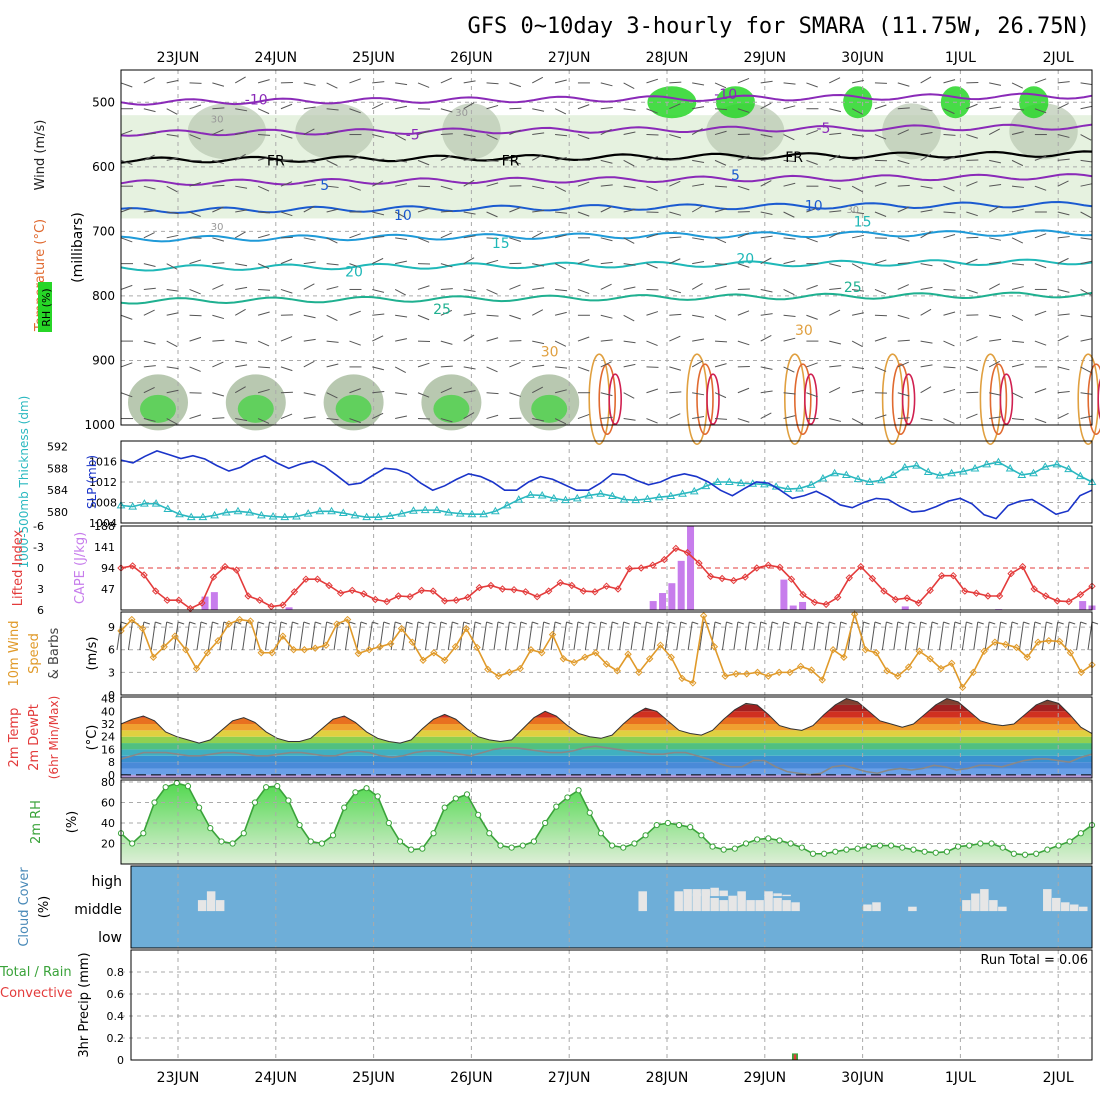  What do you see at coordinates (108, 568) in the screenshot?
I see `cape-tick-label: 94` at bounding box center [108, 568].